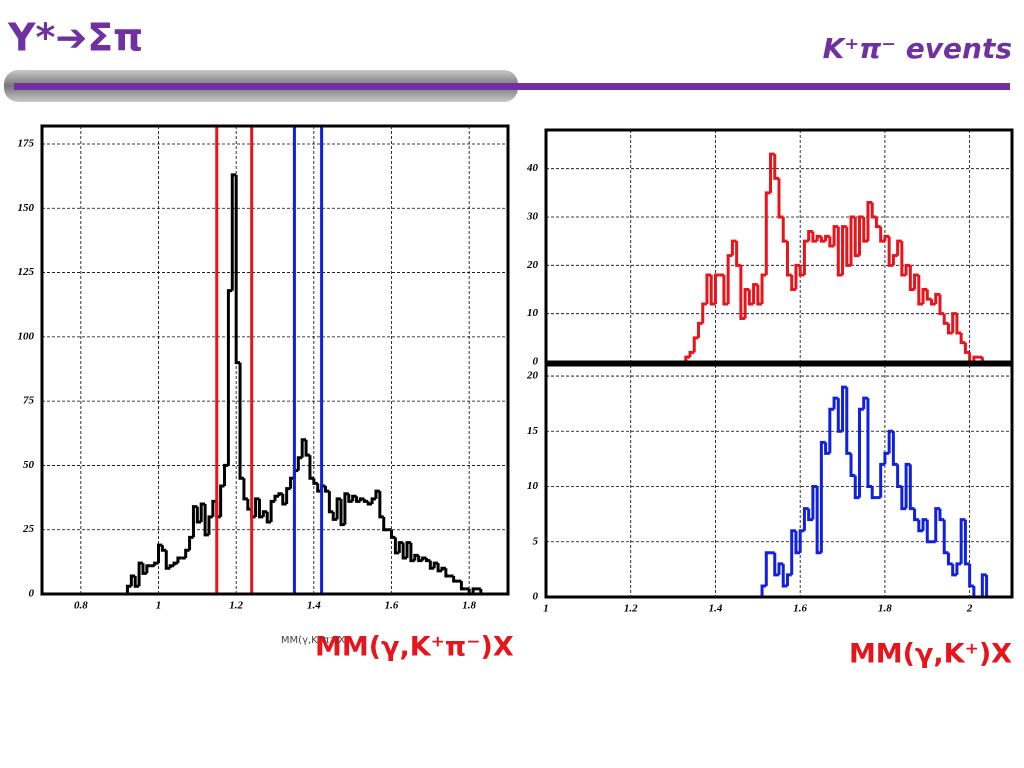 Image resolution: width=1024 pixels, height=768 pixels. I want to click on y-tick-label: 125, so click(26, 272).